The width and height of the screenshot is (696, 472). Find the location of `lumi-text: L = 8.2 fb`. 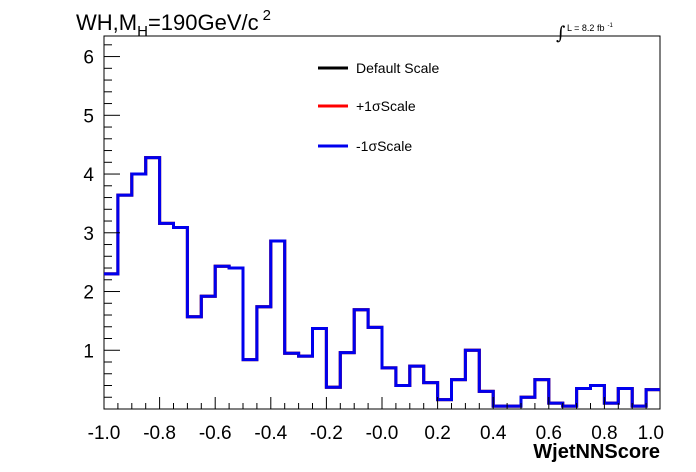

lumi-text: L = 8.2 fb is located at coordinates (585, 28).